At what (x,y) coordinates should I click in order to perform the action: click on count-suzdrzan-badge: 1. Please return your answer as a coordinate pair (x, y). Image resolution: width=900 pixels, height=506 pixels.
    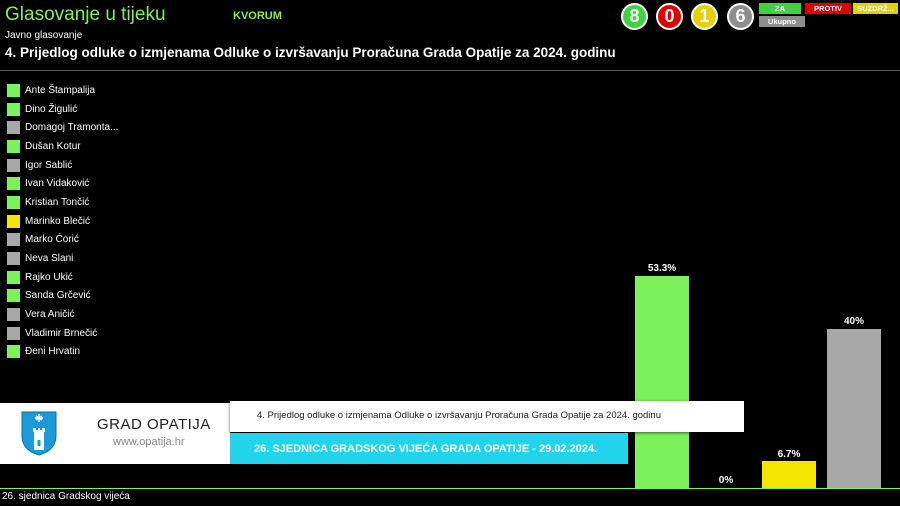
    Looking at the image, I should click on (704, 16).